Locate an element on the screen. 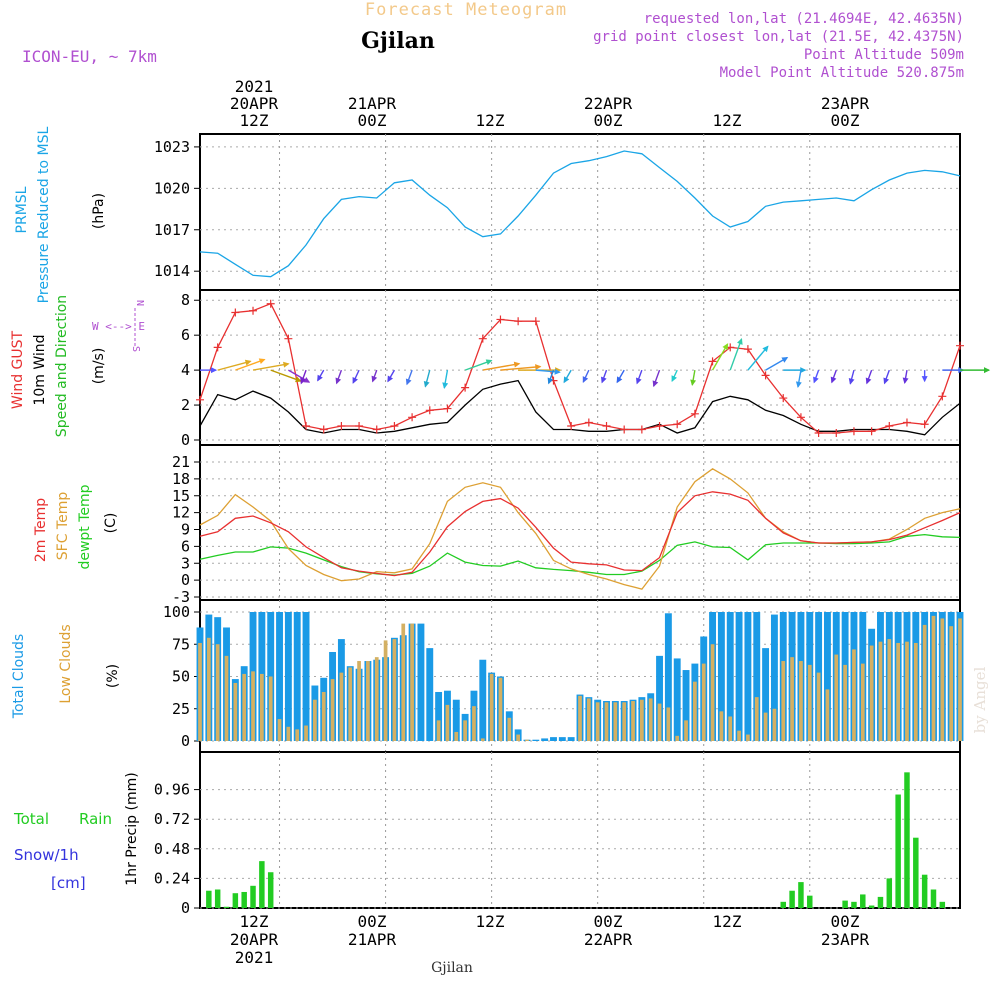  panel-frame is located at coordinates (580, 212).